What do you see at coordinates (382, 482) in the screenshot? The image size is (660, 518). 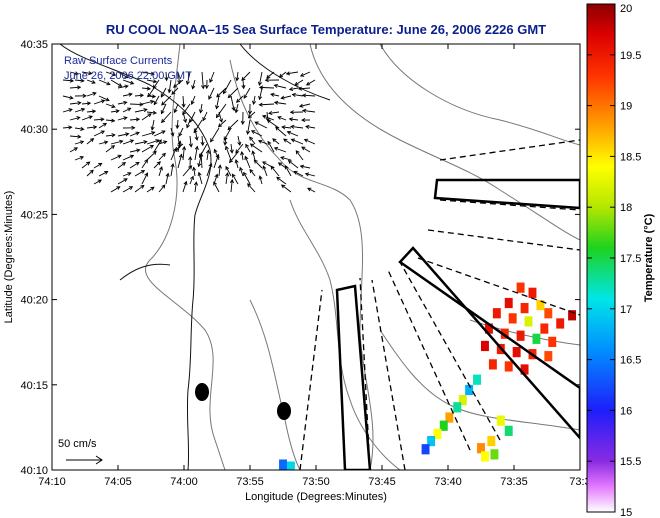 I see `x-tick-label: 73:45` at bounding box center [382, 482].